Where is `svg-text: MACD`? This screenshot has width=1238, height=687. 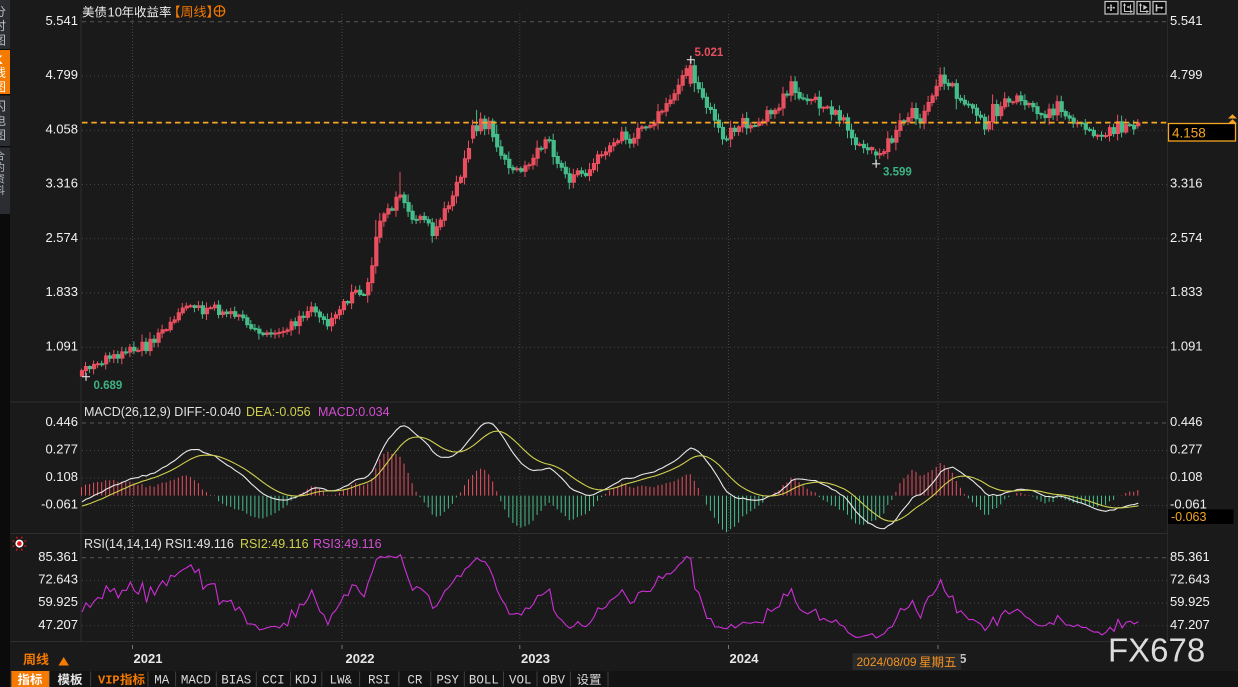 svg-text: MACD is located at coordinates (196, 680).